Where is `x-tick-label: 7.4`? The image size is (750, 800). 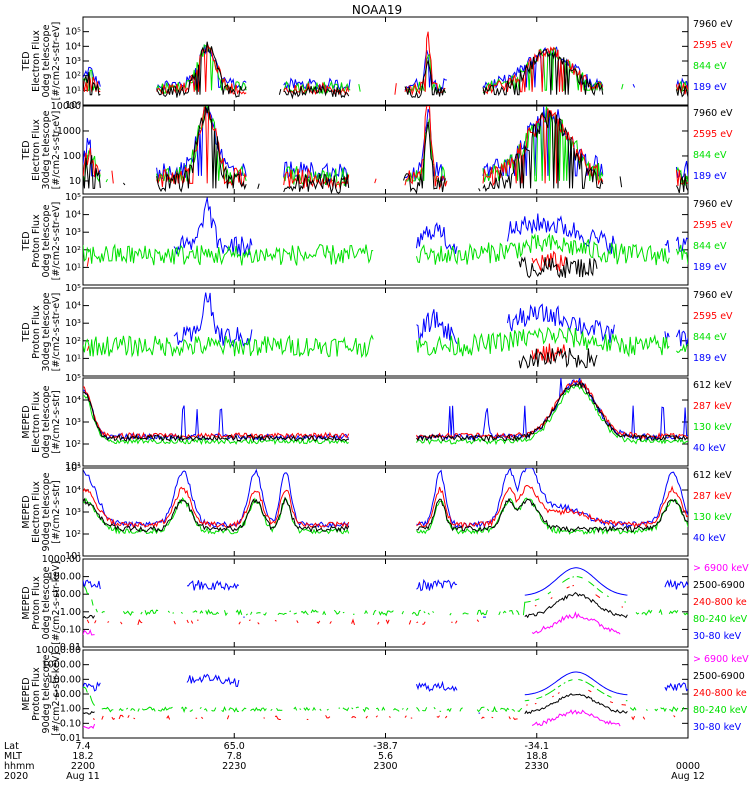
x-tick-label: 7.4 is located at coordinates (82, 746).